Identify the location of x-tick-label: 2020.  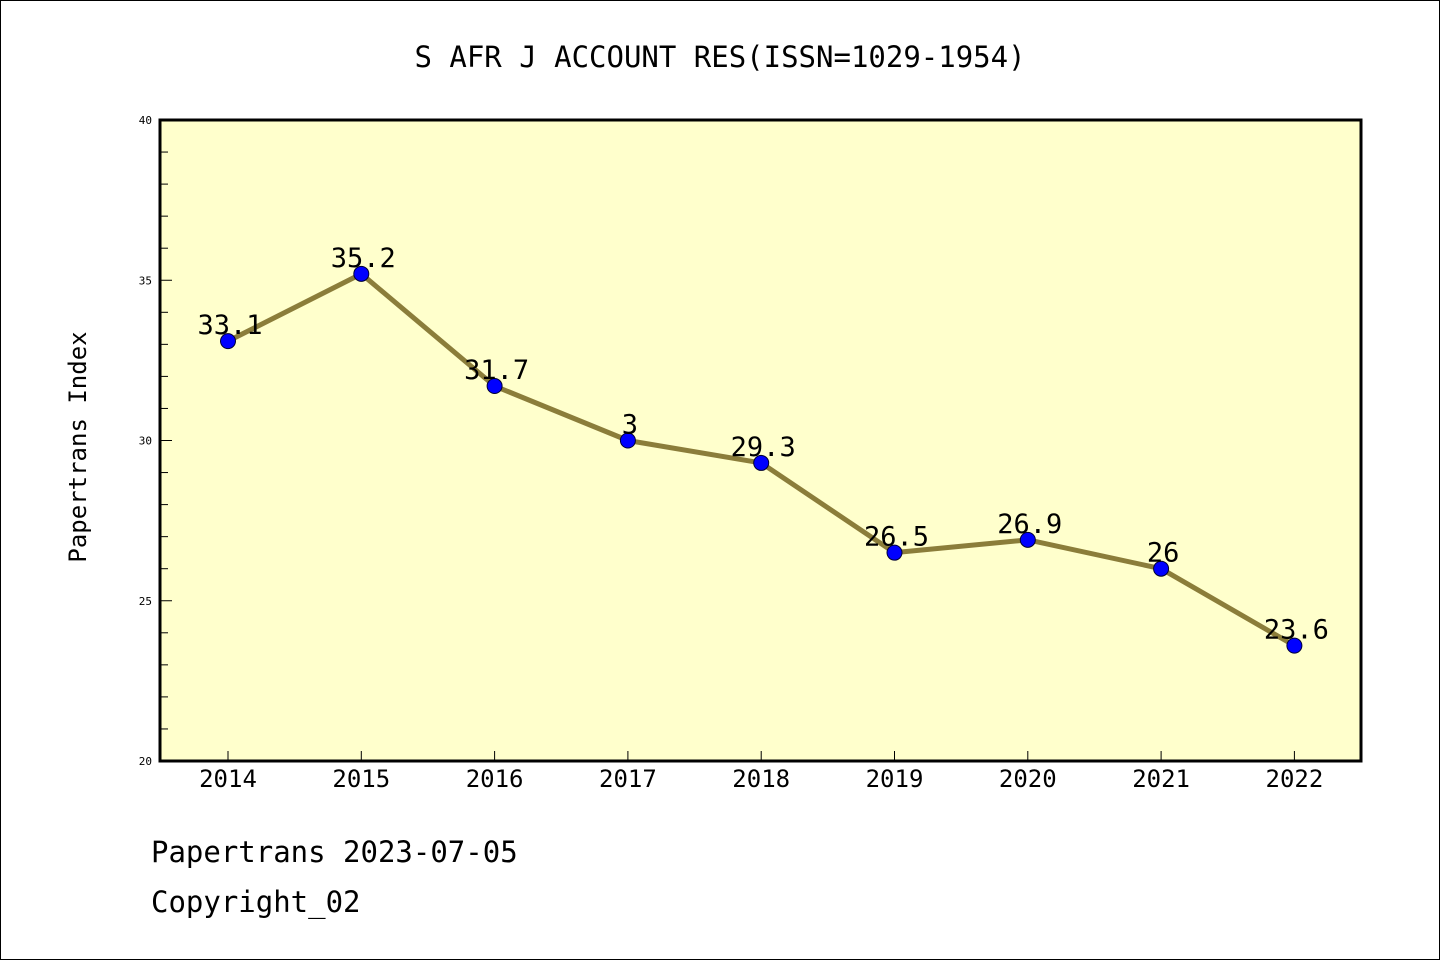
(1028, 779).